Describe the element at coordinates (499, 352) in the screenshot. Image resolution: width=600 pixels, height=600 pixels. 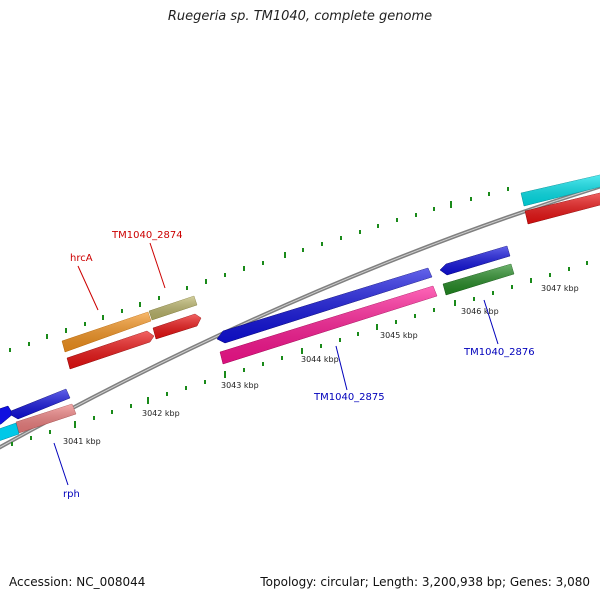
I see `gene-label-tm1040-2876: TM1040_2876` at that location.